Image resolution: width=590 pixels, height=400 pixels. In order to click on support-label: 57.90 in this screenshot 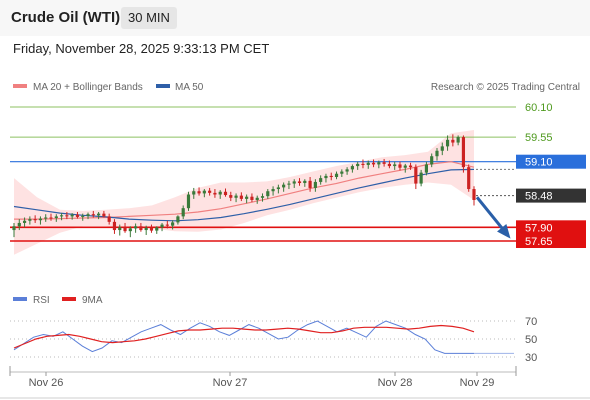, I will do `click(539, 228)`.